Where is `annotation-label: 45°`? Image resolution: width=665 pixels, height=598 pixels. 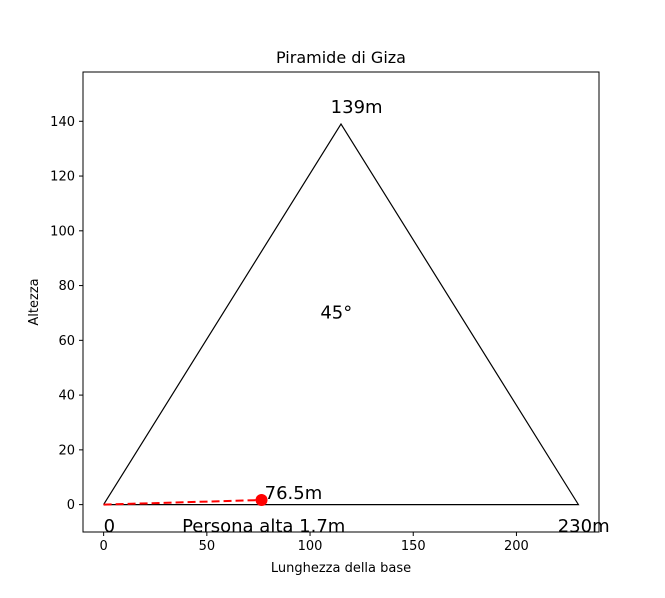
annotation-label: 45° is located at coordinates (336, 312).